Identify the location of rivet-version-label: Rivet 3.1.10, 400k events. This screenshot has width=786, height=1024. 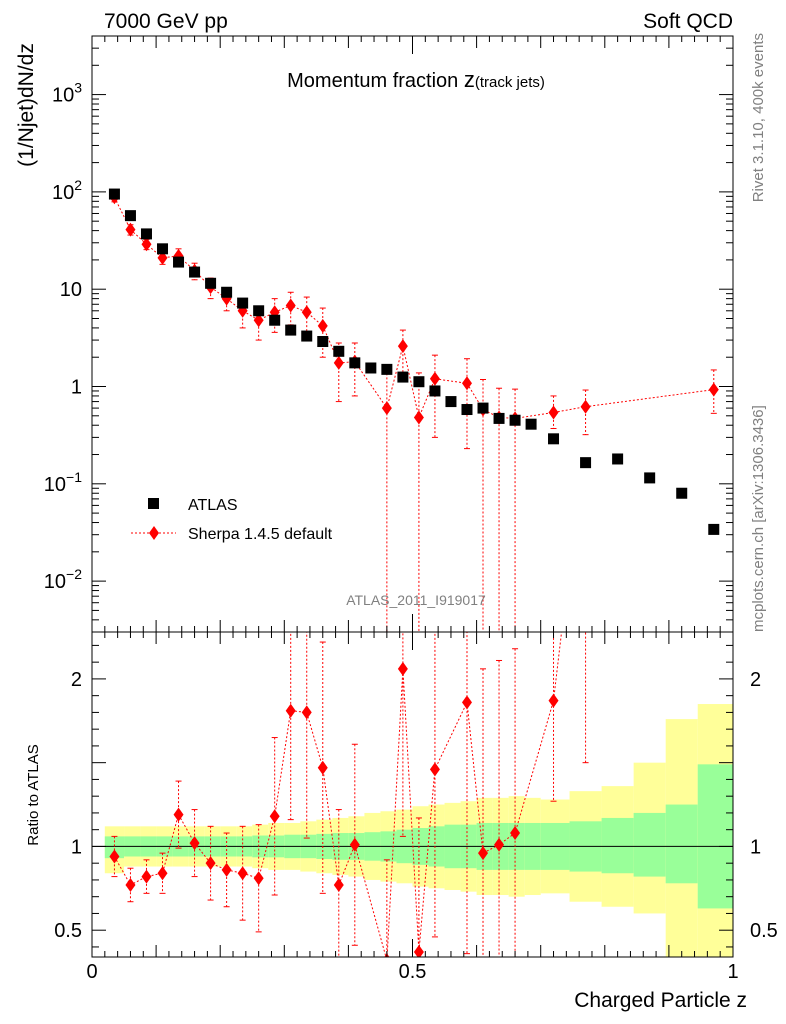
(758, 117).